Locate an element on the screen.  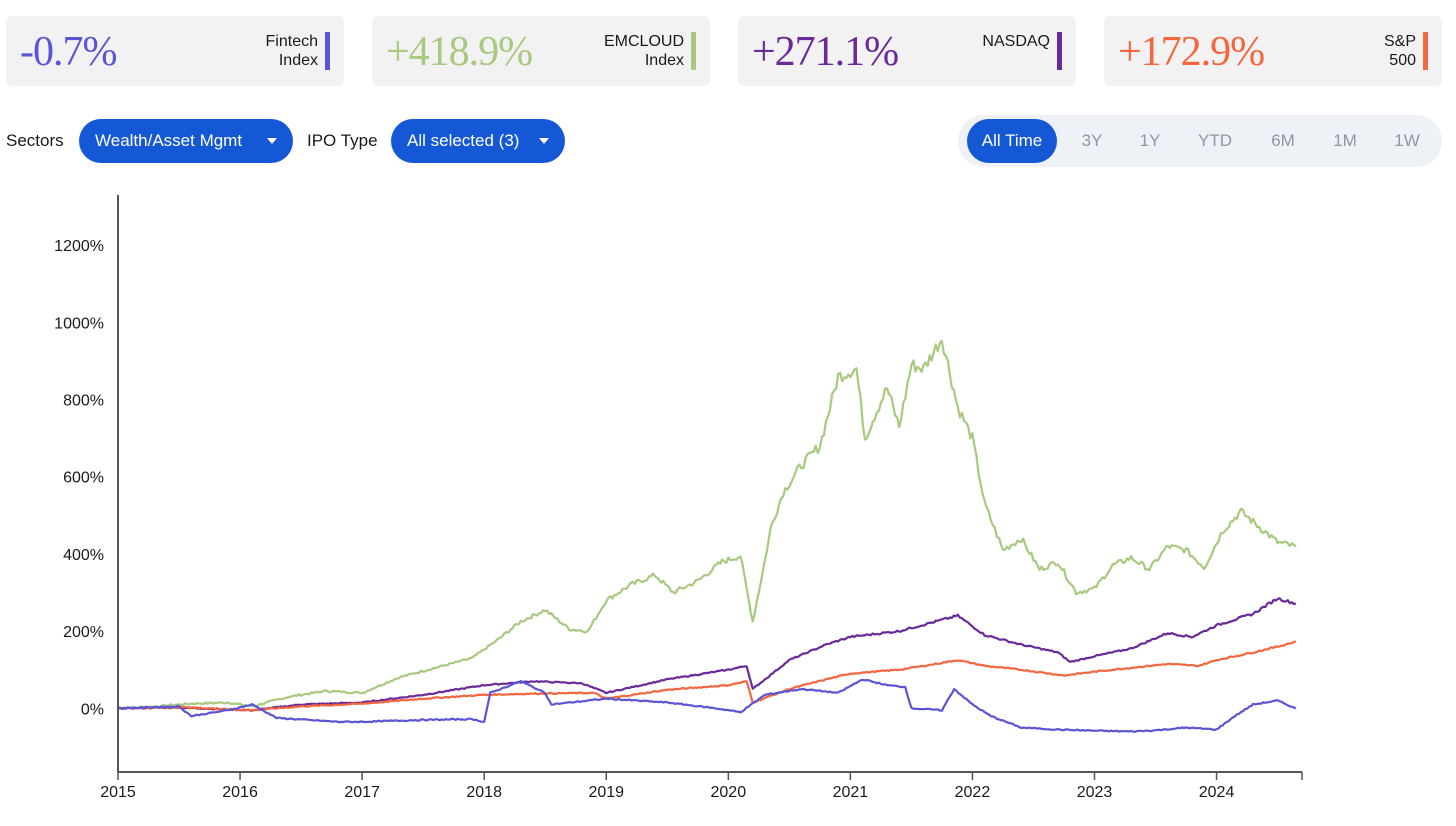
y-axis-ticks: 0% 200% 400% 600% 800% 1000% 1200% is located at coordinates (79, 478).